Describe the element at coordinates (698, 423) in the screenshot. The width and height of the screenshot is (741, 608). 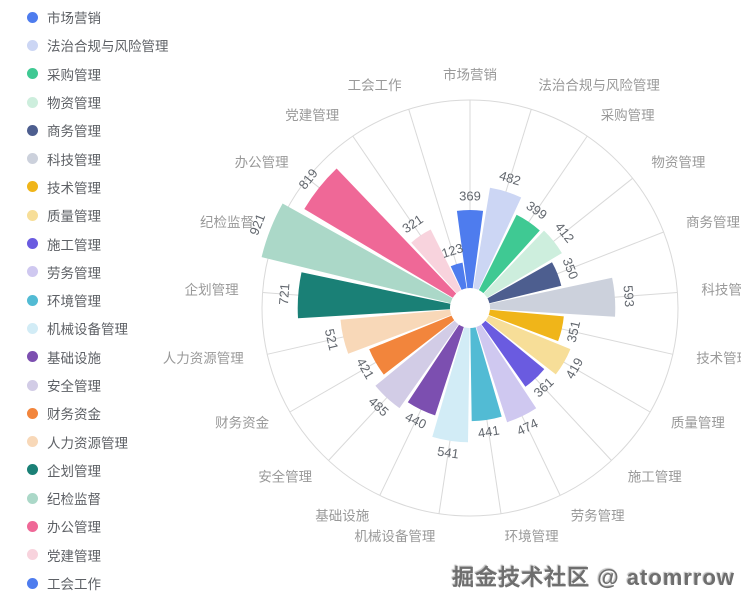
I see `category-label-7: 质量管理` at that location.